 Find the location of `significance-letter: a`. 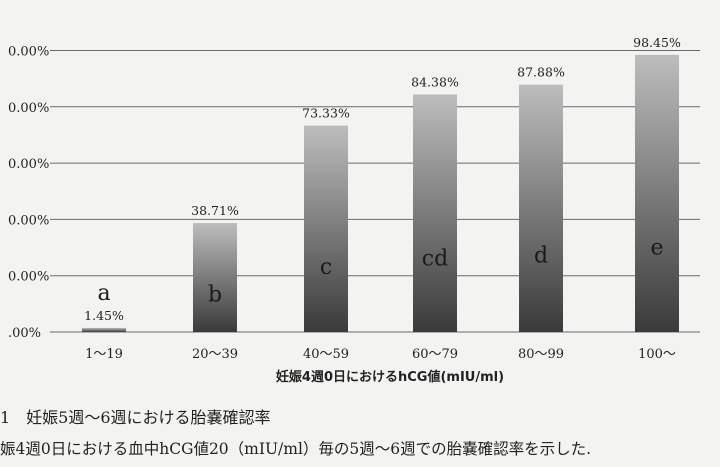

significance-letter: a is located at coordinates (103, 293).